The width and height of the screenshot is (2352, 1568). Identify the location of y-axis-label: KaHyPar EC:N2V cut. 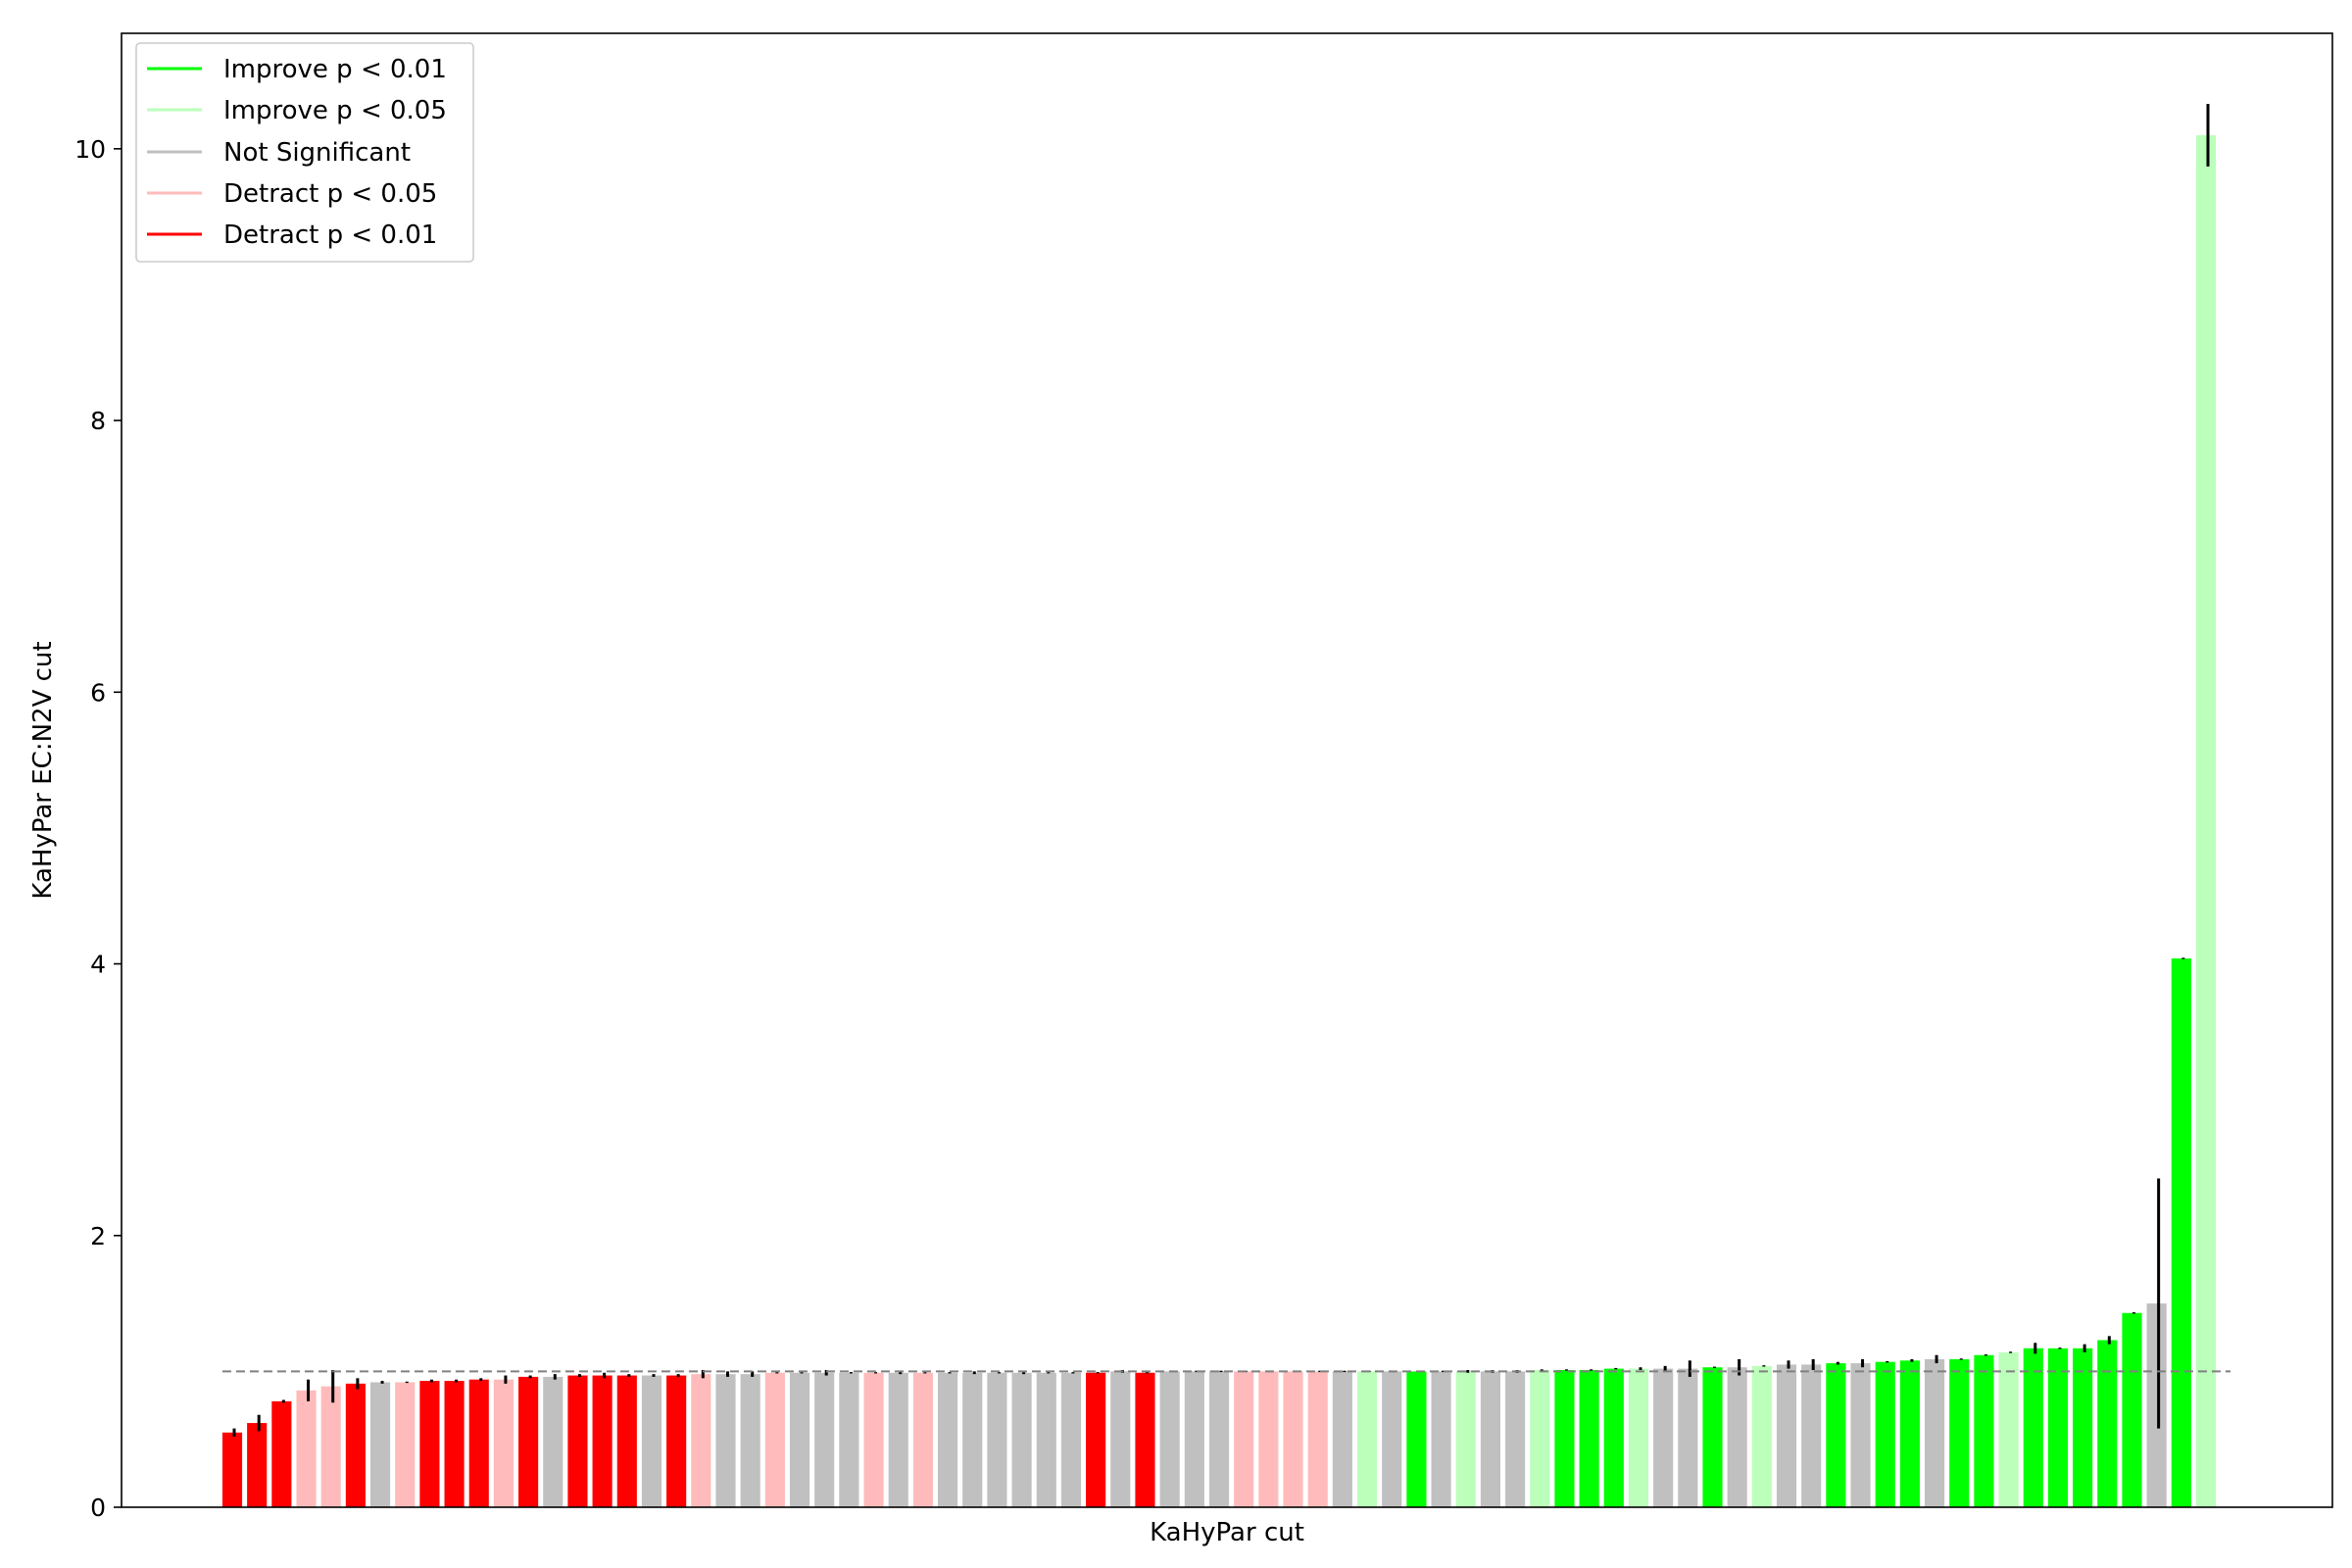
(43, 770).